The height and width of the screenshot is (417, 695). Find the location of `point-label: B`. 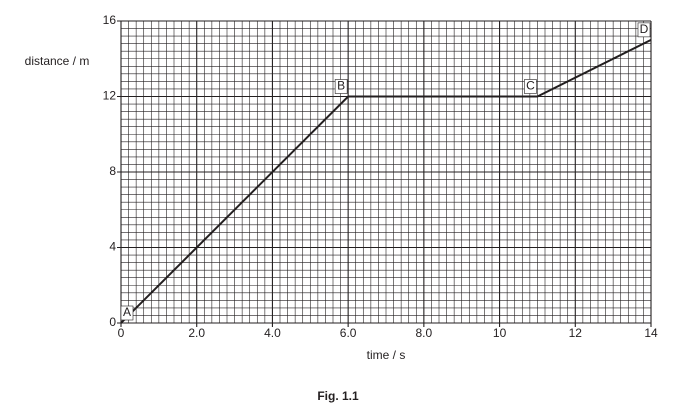

point-label: B is located at coordinates (341, 86).